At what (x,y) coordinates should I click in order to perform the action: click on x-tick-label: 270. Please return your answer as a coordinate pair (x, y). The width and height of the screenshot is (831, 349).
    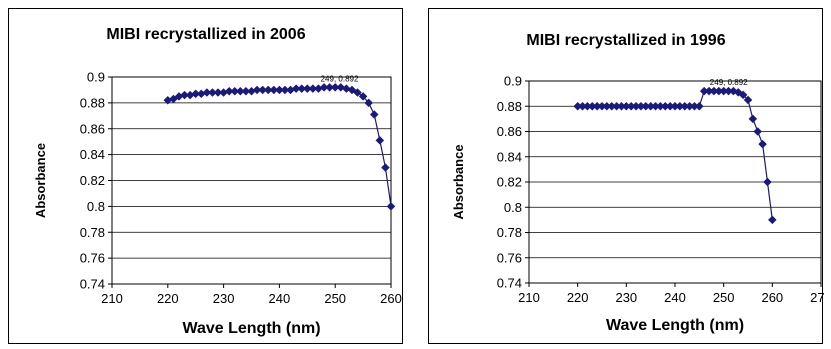
    Looking at the image, I should click on (817, 297).